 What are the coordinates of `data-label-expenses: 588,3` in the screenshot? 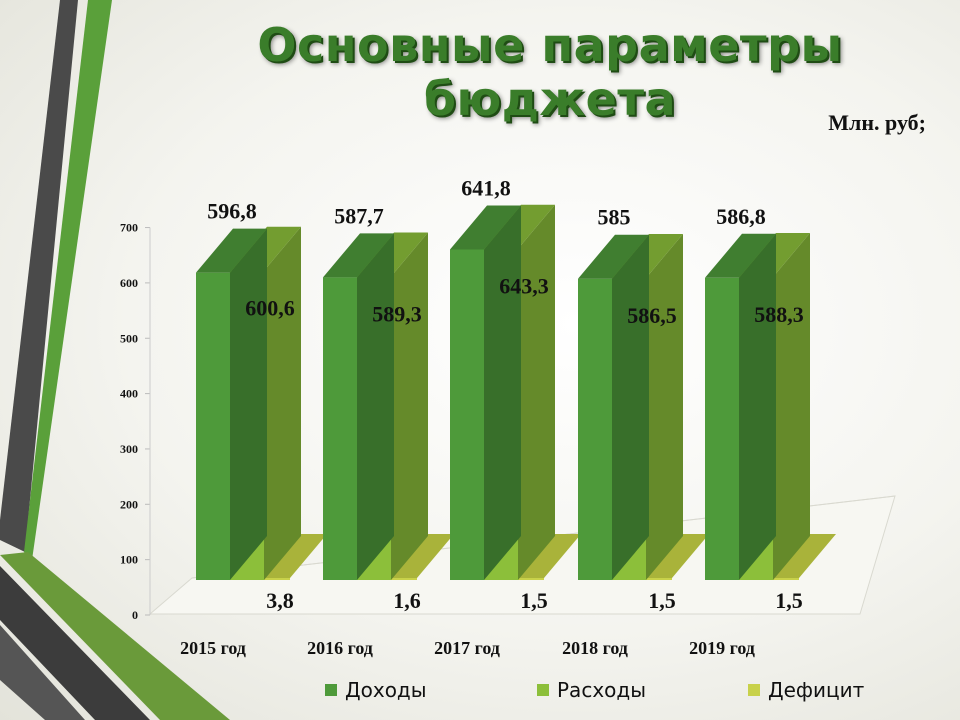 It's located at (779, 314).